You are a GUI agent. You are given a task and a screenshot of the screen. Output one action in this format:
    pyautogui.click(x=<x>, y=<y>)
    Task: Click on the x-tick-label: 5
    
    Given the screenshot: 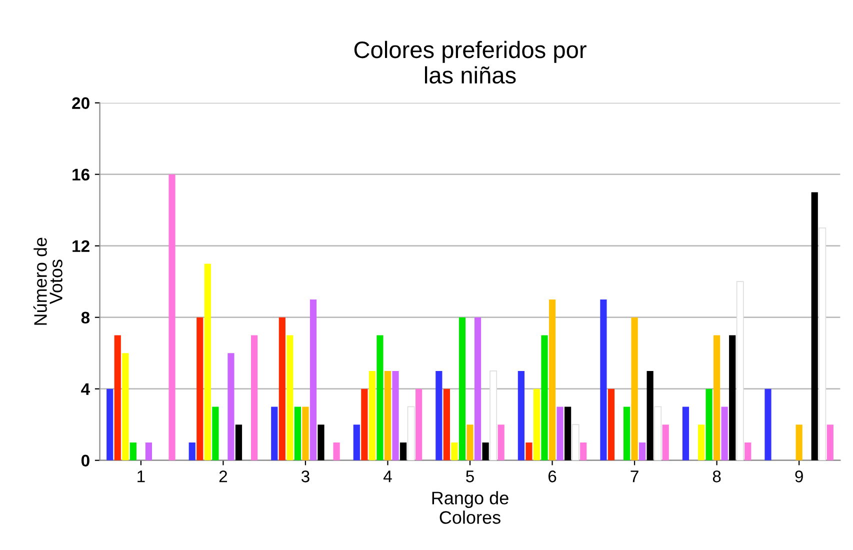 What is the action you would take?
    pyautogui.click(x=470, y=476)
    